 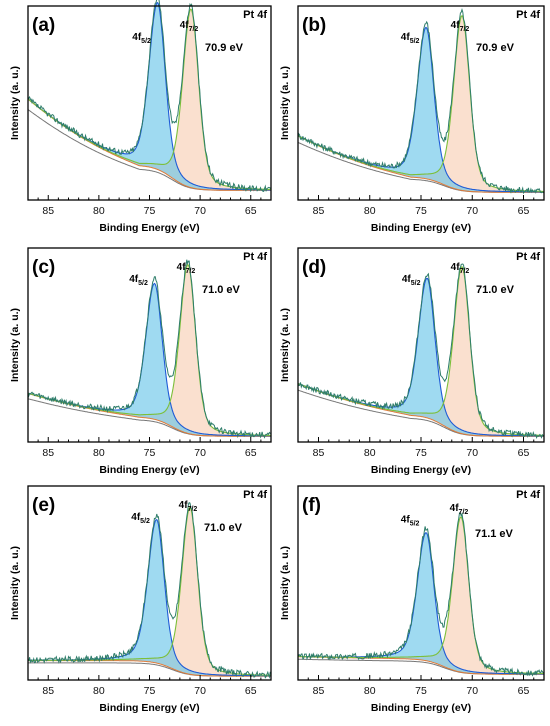 I want to click on panel-label: (d), so click(x=314, y=267).